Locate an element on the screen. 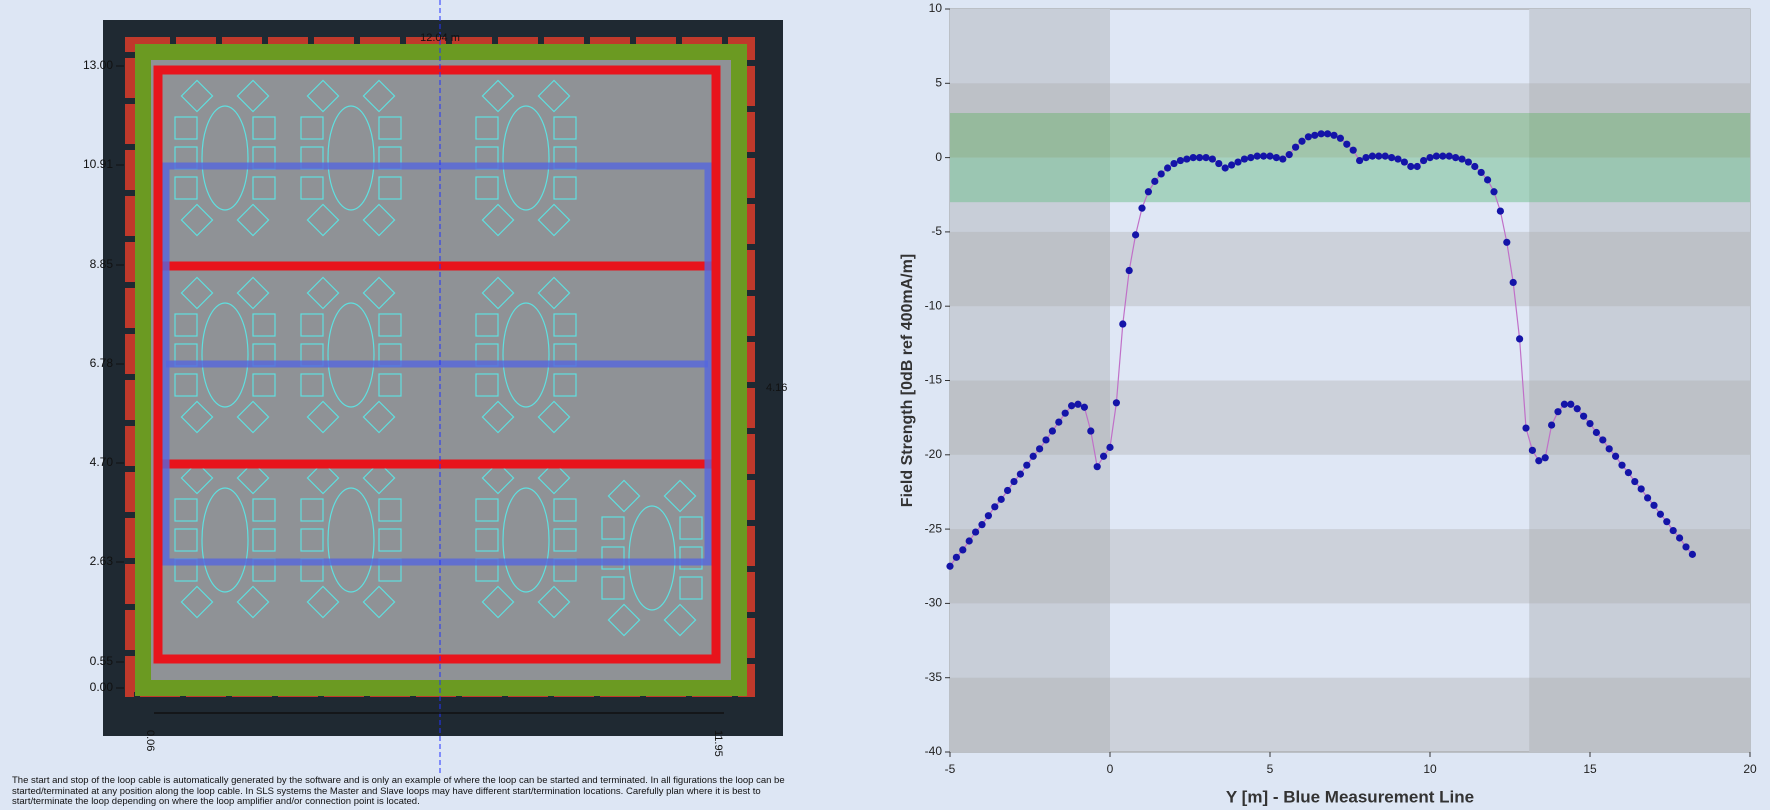 The height and width of the screenshot is (810, 1770). x-tick-label: 20 is located at coordinates (1750, 769).